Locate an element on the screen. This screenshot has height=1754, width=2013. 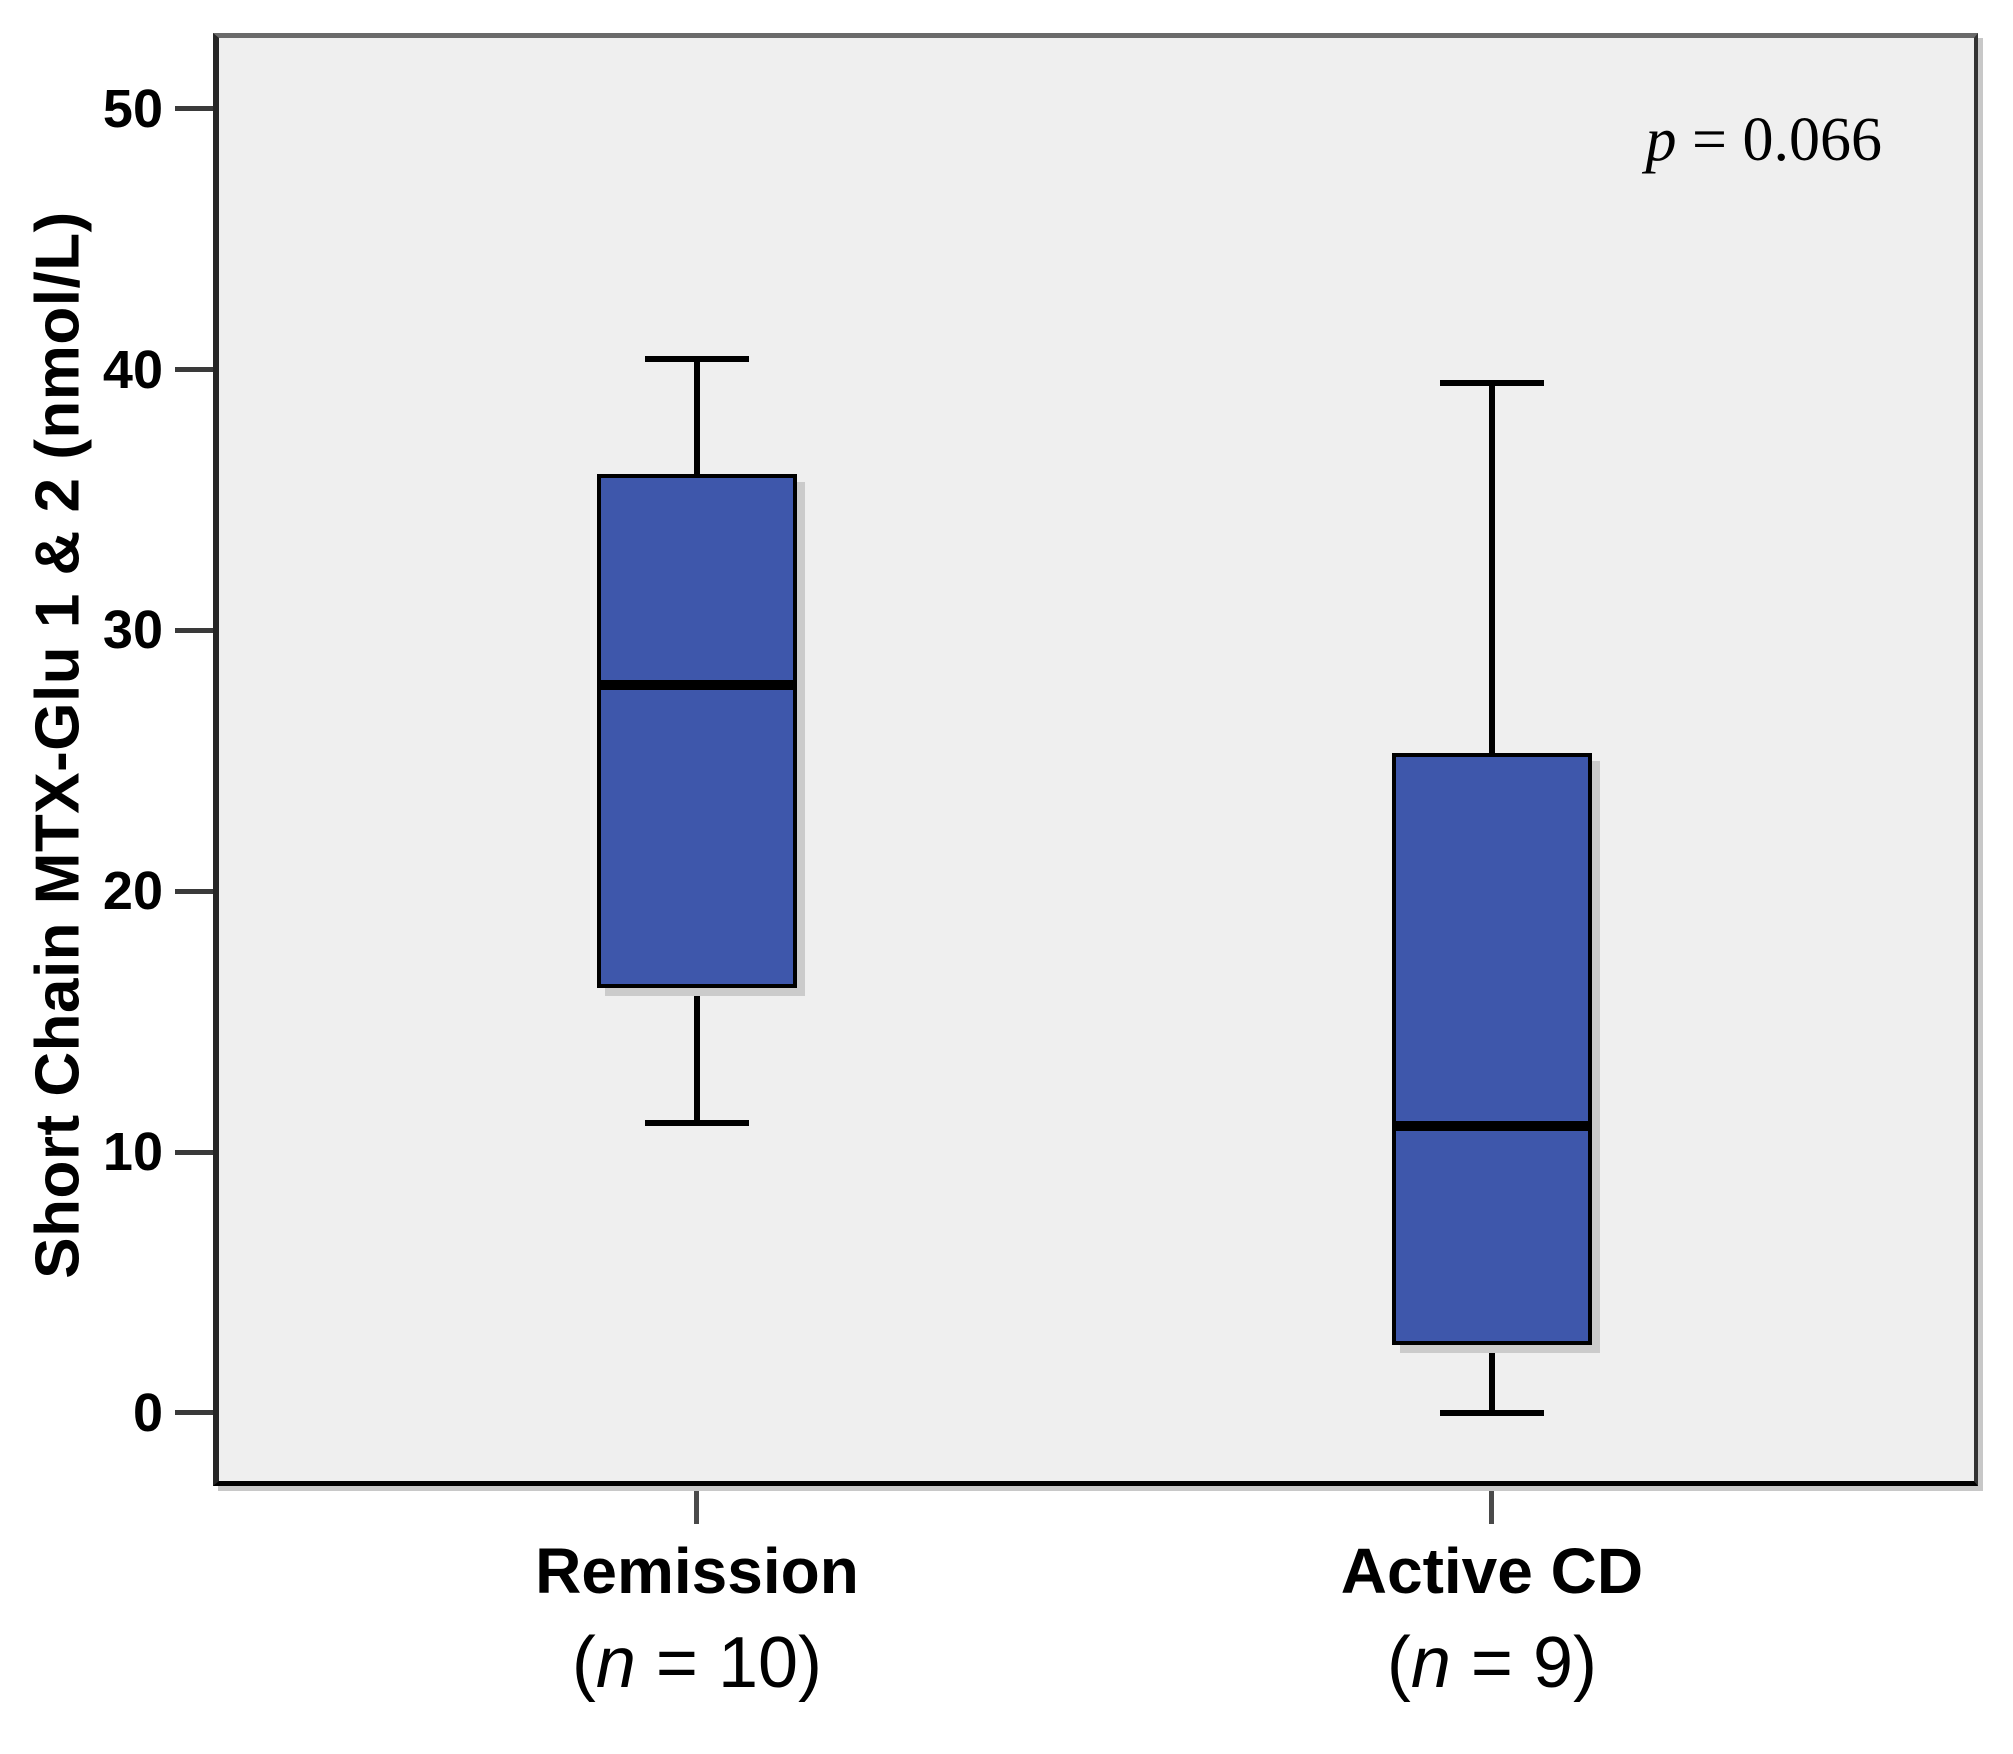
y-tick-label-20: 20 is located at coordinates (132, 891).